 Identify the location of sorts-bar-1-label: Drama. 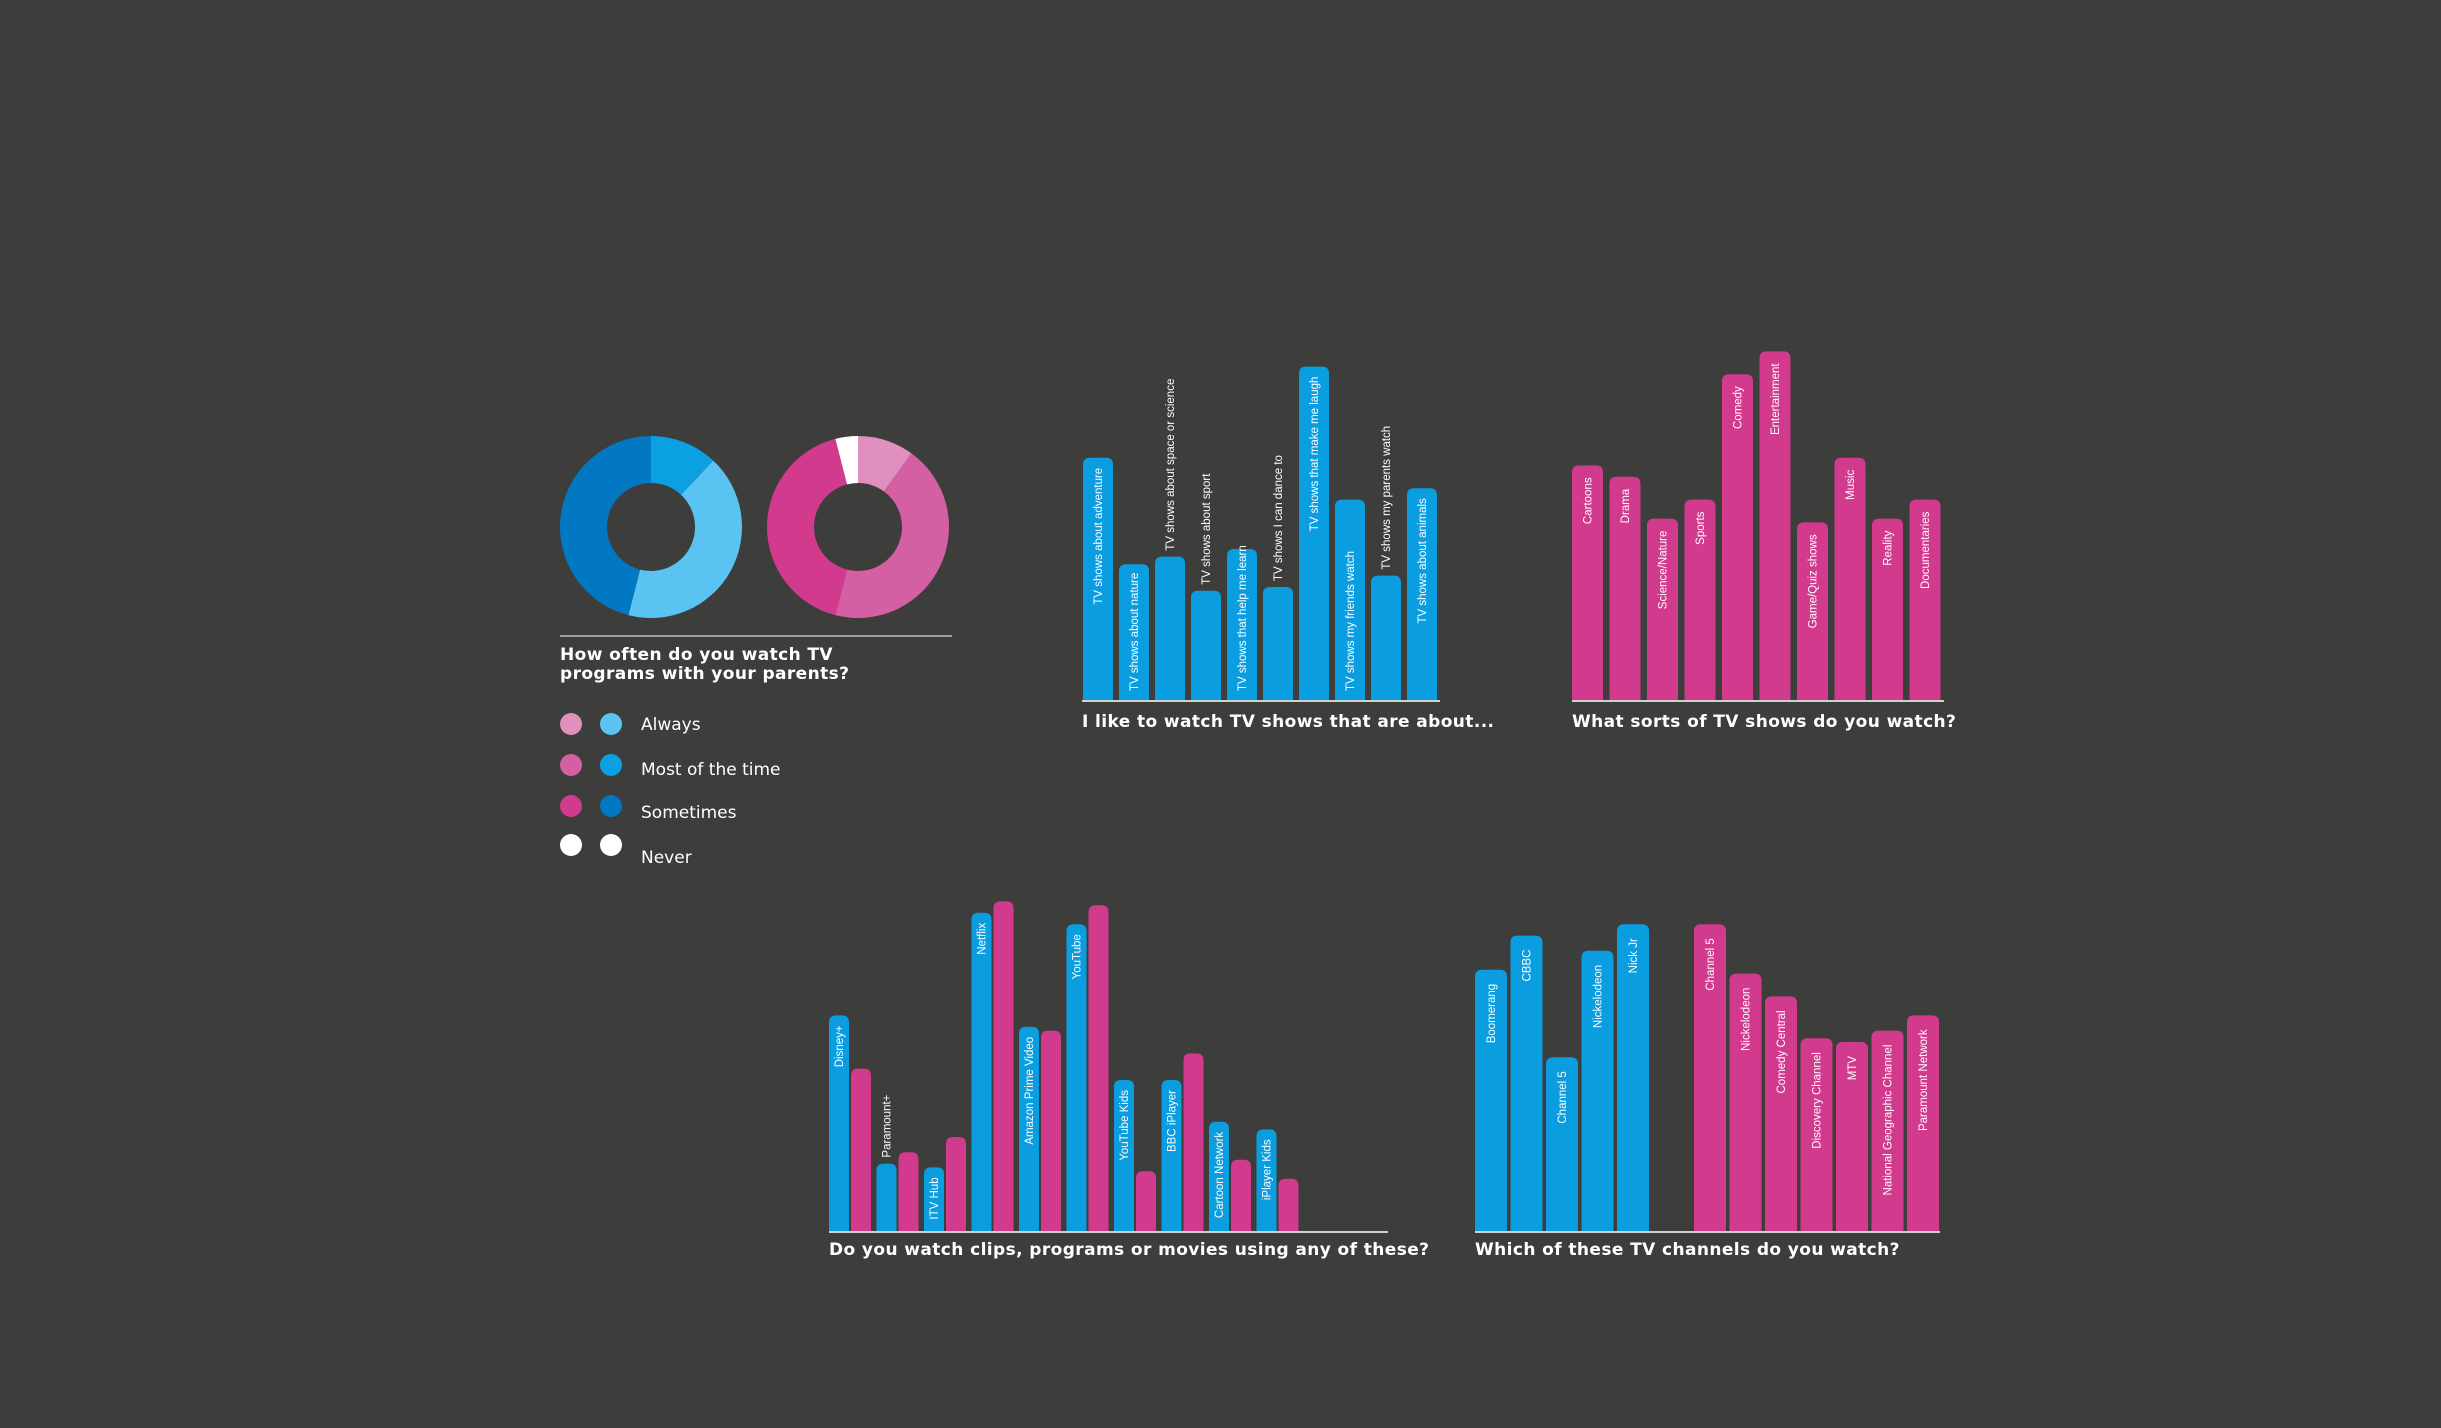
(1626, 505).